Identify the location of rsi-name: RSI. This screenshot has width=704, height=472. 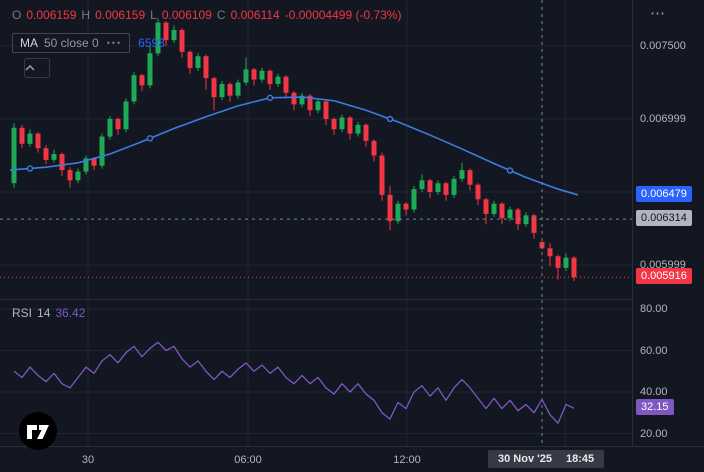
(22, 313).